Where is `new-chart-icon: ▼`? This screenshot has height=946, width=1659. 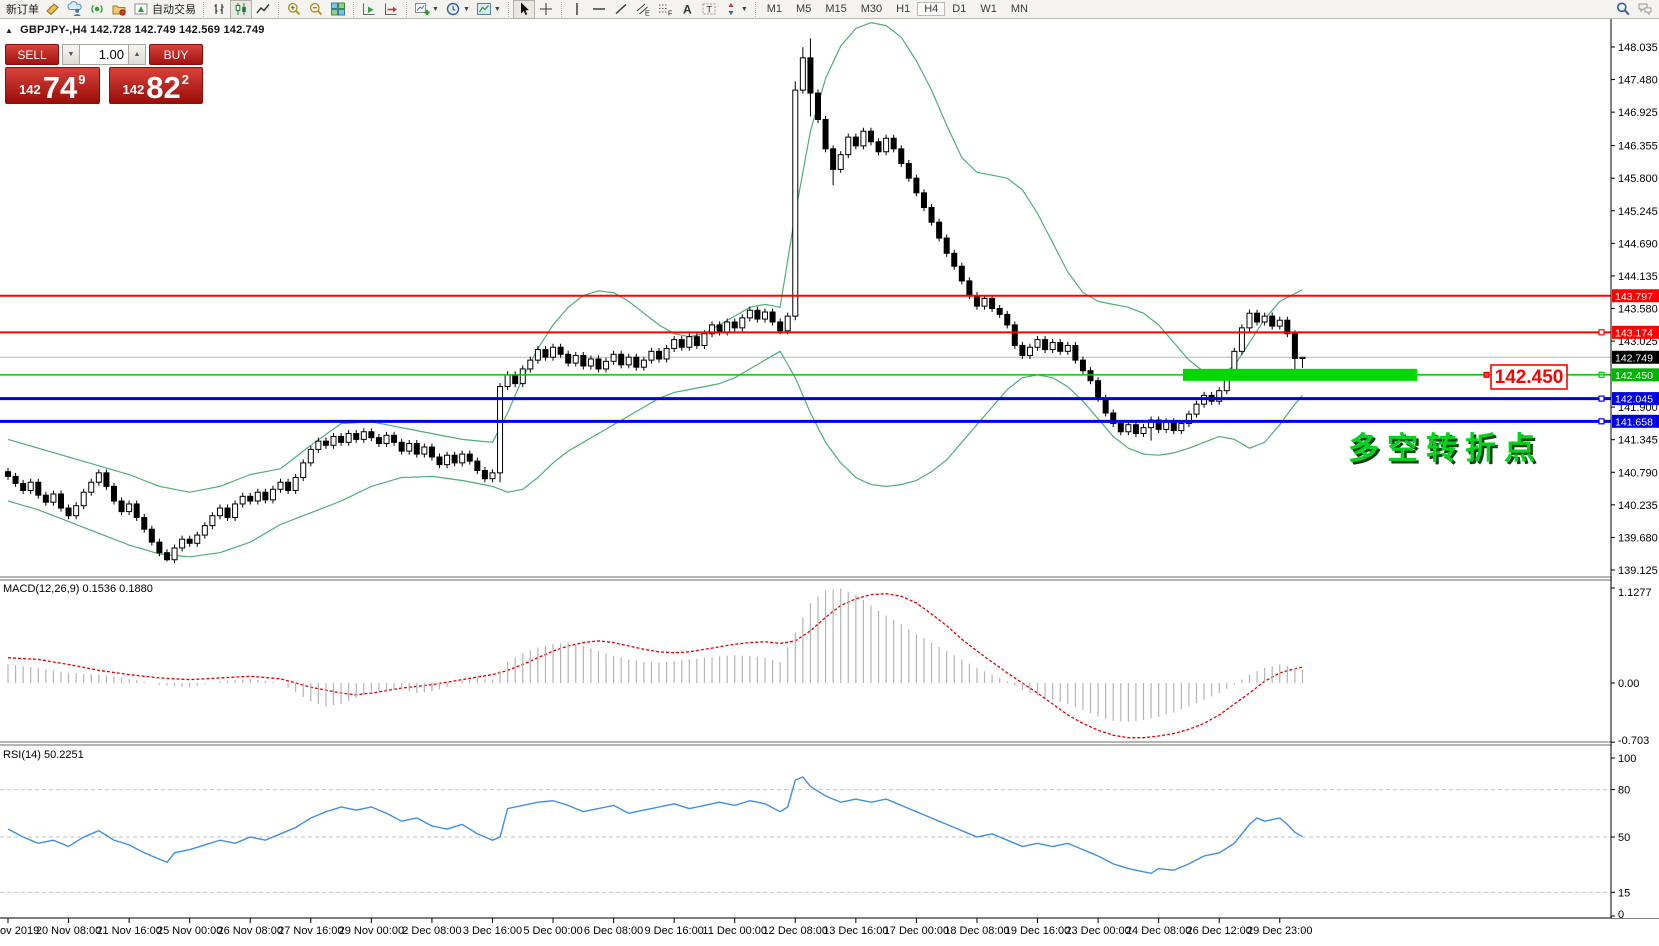
new-chart-icon: ▼ is located at coordinates (426, 9).